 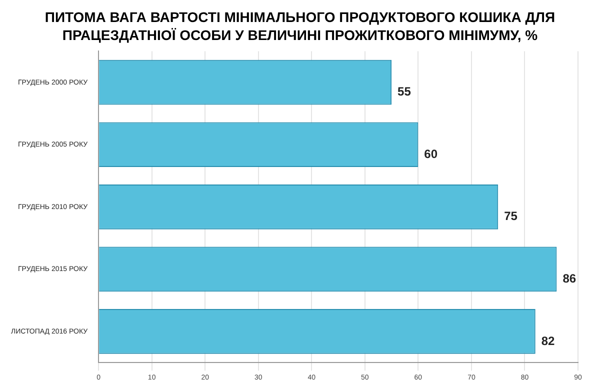 I want to click on data-label: 55, so click(x=405, y=91).